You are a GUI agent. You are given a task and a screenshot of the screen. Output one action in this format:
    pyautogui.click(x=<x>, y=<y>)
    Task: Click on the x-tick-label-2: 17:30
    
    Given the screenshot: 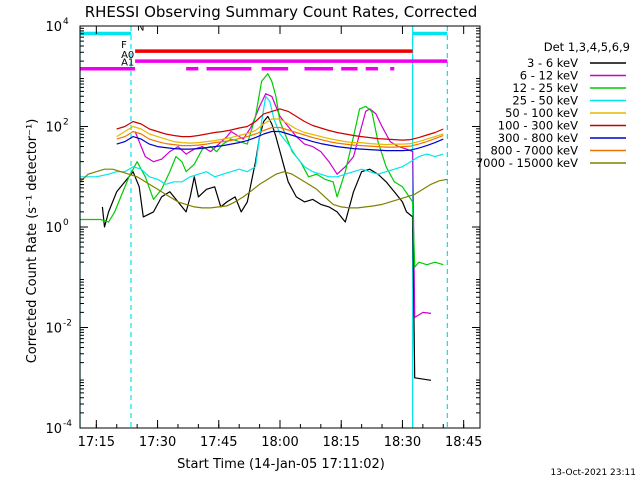 What is the action you would take?
    pyautogui.click(x=157, y=442)
    